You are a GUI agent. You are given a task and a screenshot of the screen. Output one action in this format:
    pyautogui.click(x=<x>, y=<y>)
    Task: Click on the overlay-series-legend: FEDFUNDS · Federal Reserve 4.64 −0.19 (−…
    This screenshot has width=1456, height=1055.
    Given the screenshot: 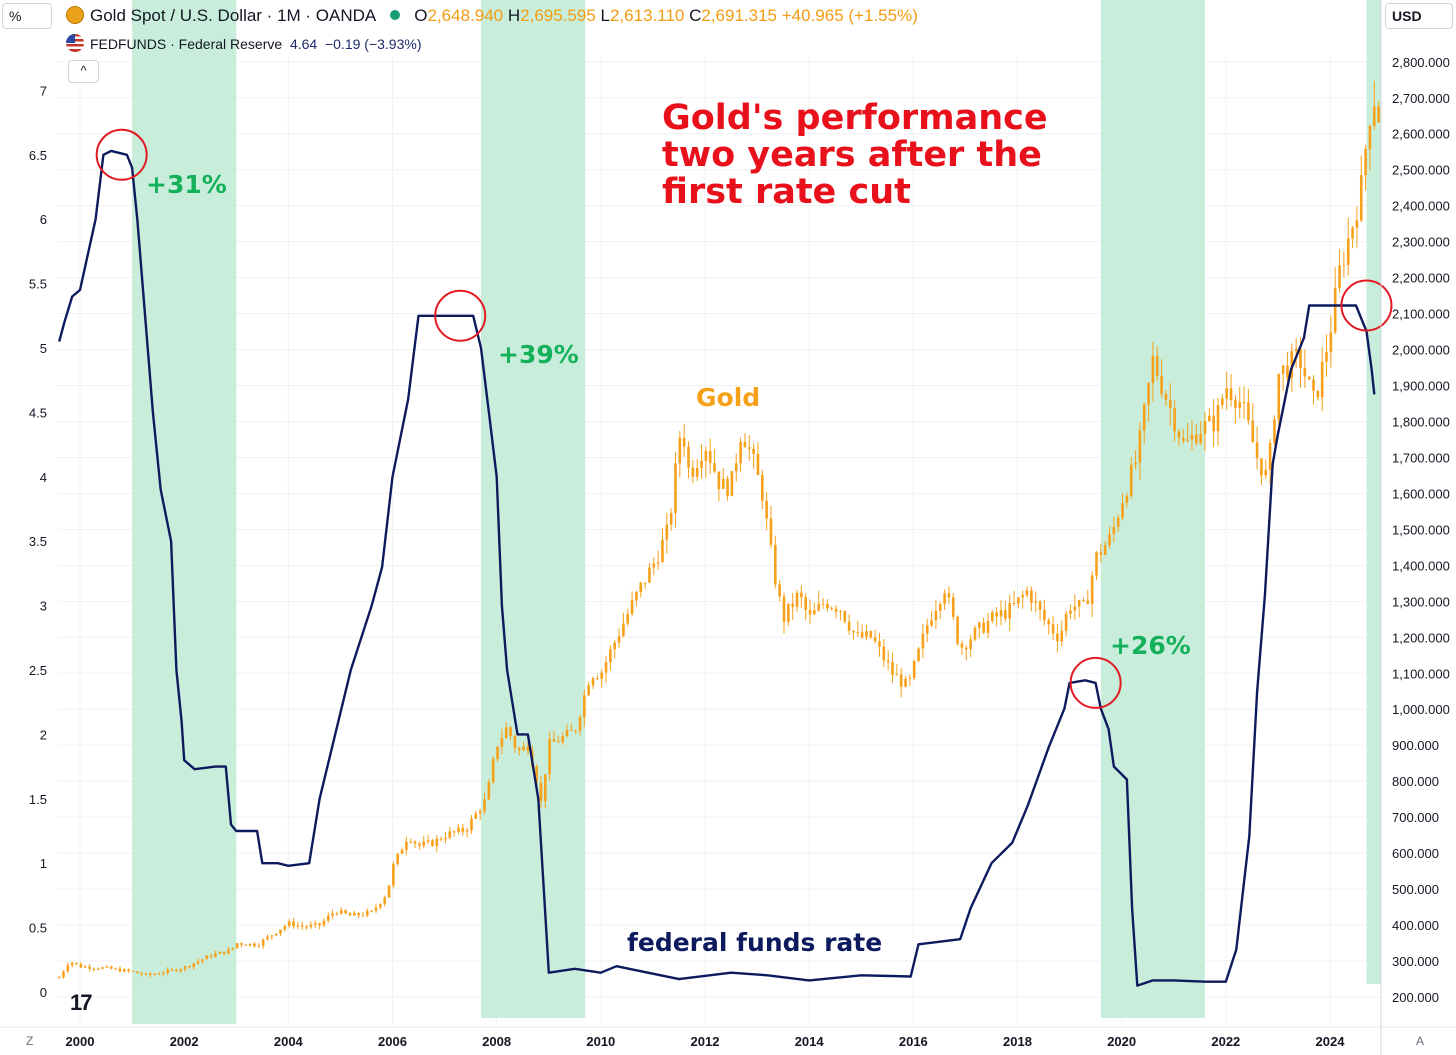 What is the action you would take?
    pyautogui.click(x=243, y=43)
    